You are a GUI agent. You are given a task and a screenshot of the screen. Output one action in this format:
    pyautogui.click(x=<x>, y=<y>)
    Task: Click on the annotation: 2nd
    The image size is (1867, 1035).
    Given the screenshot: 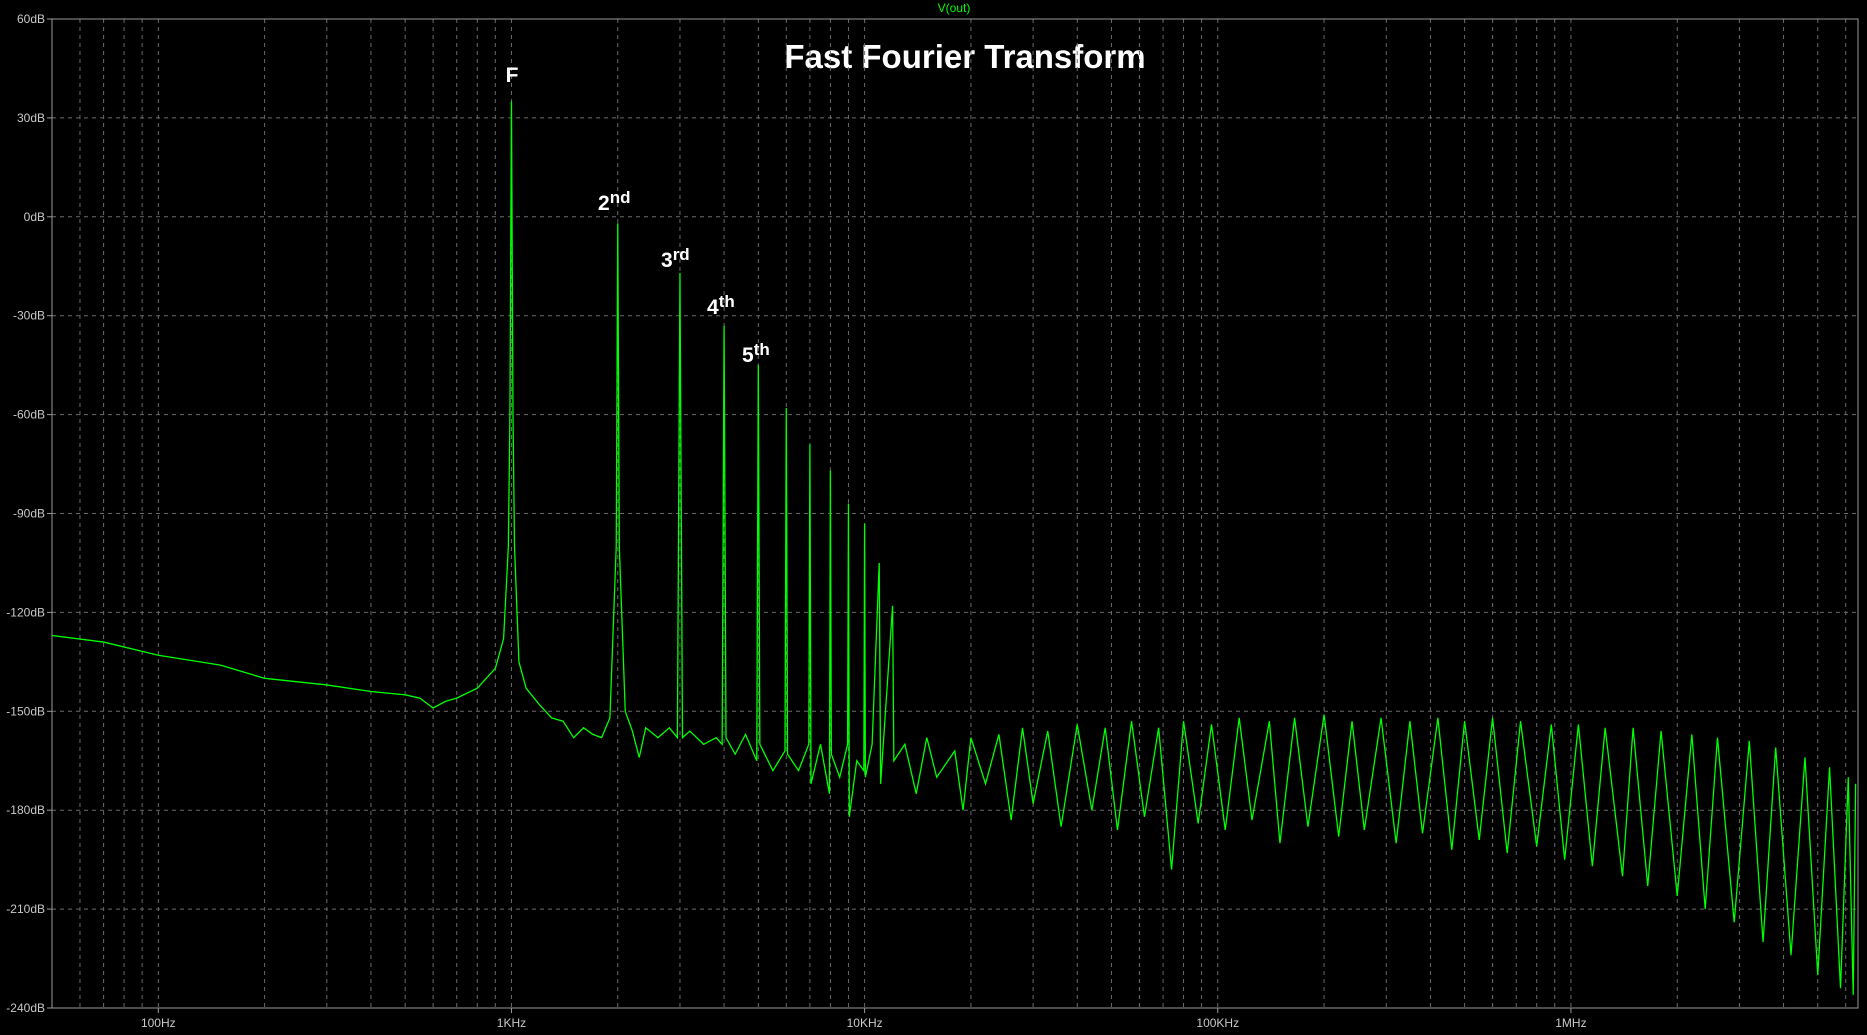 What is the action you would take?
    pyautogui.click(x=614, y=201)
    